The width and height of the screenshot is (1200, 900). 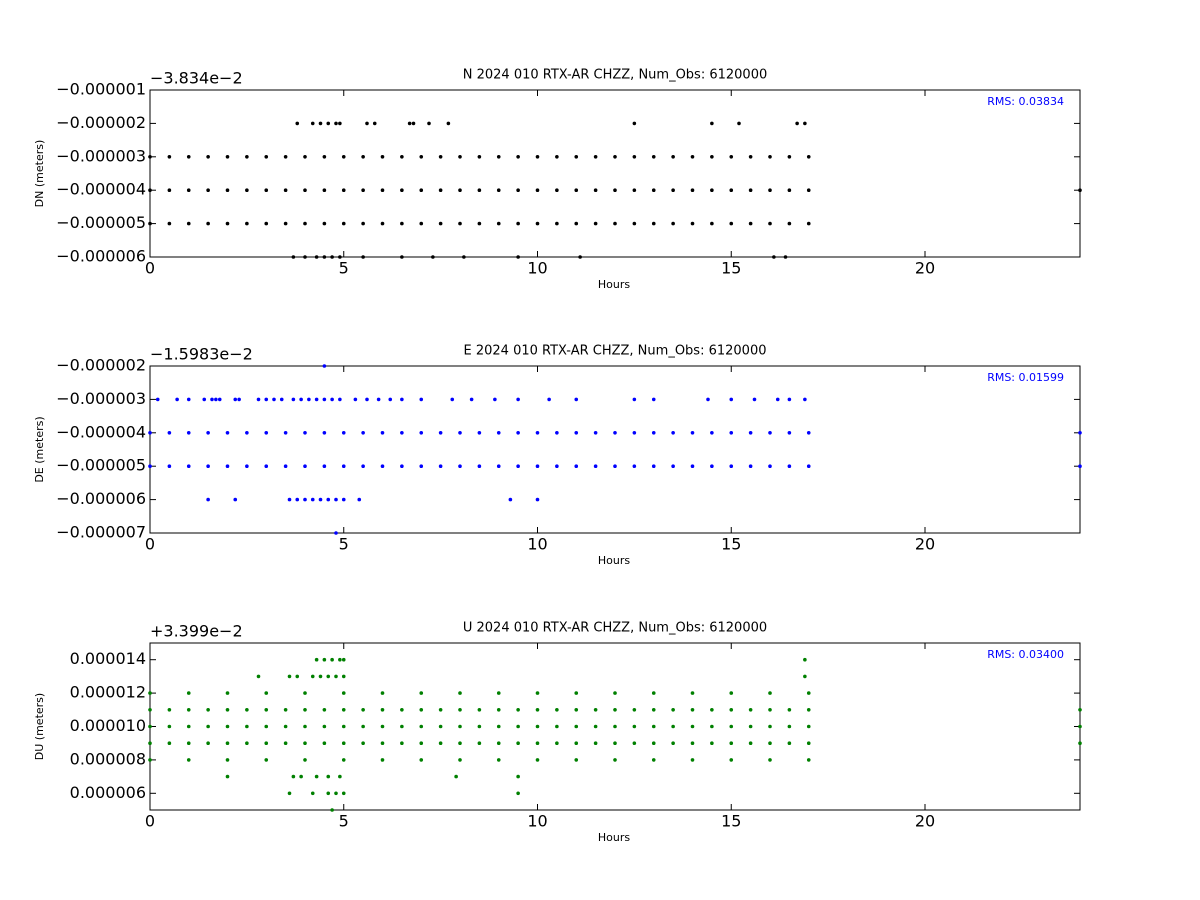 I want to click on chart-title: U 2024 010 RTX-AR CHZZ, Num_Obs: 6120000, so click(x=615, y=628).